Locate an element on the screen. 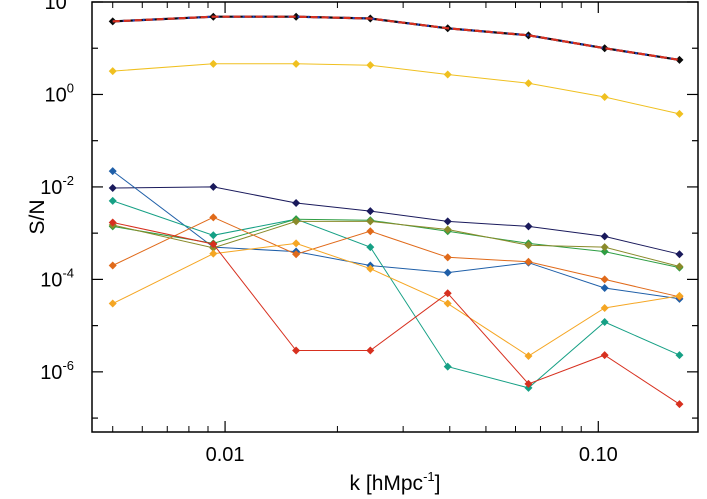  x-tick-label: 0.10 is located at coordinates (598, 455).